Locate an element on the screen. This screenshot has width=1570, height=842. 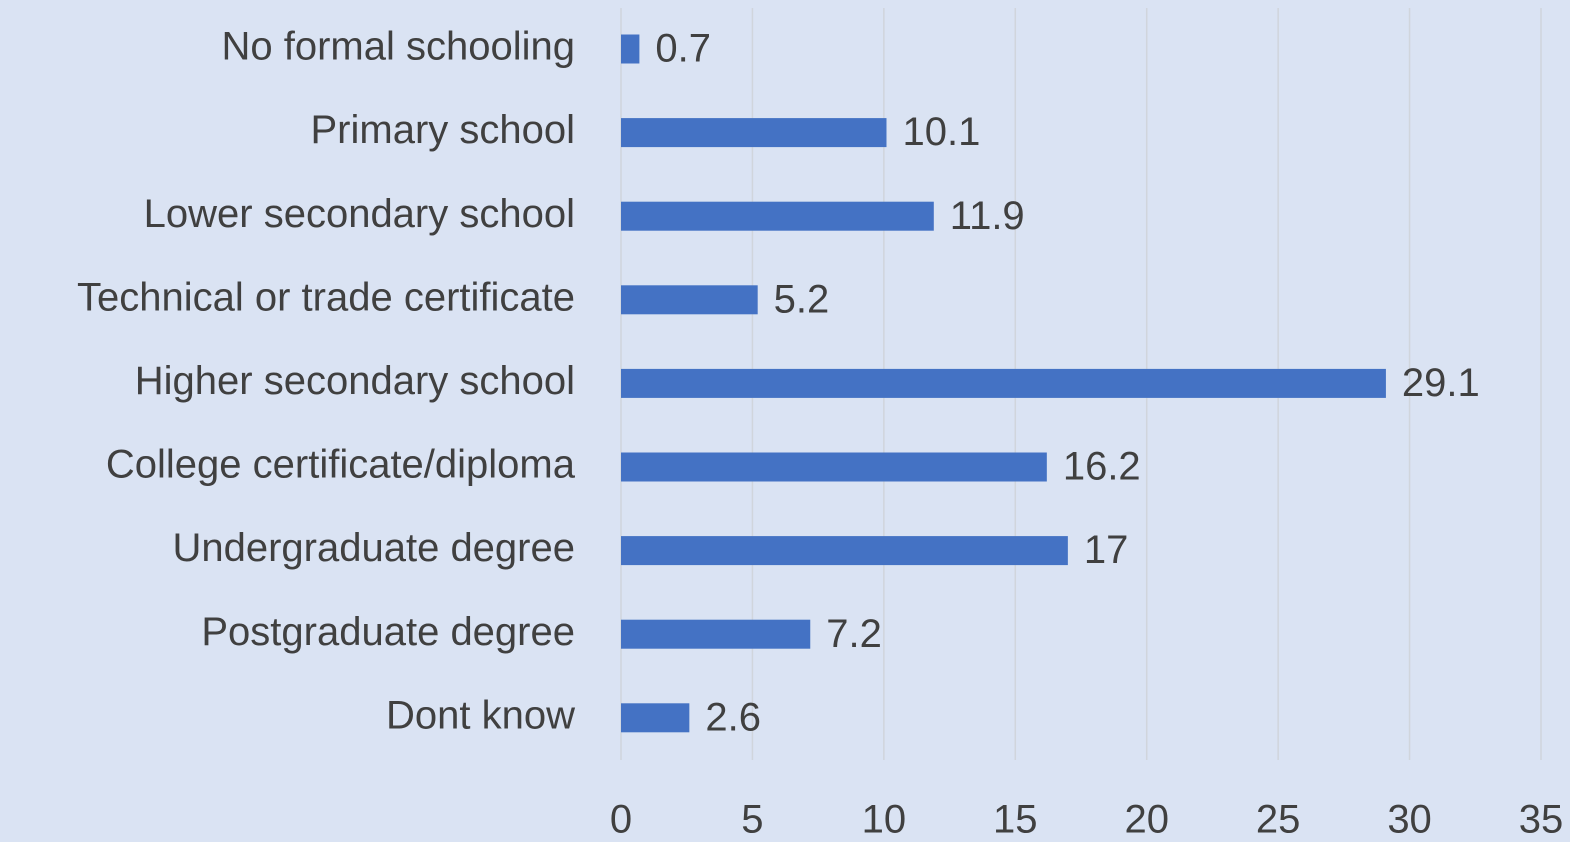
data-label: 2.6 is located at coordinates (733, 717).